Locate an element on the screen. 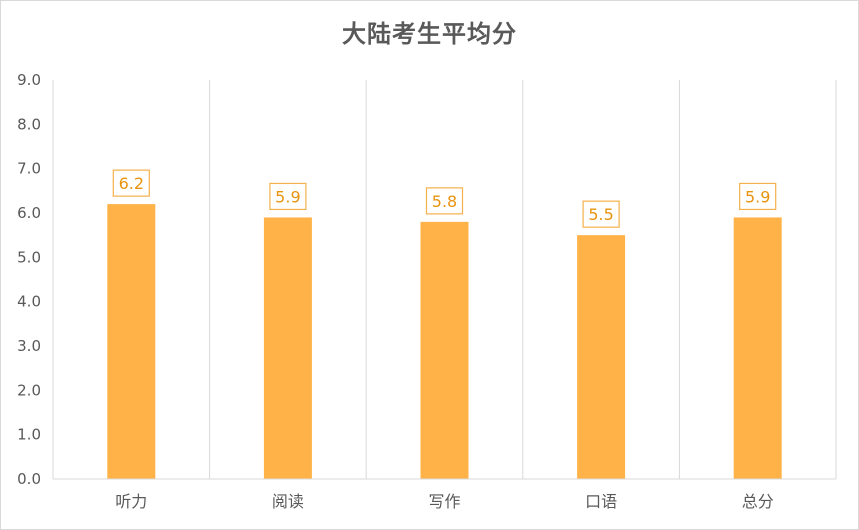 The width and height of the screenshot is (859, 530). y-tick-label: 8.0 is located at coordinates (29, 124).